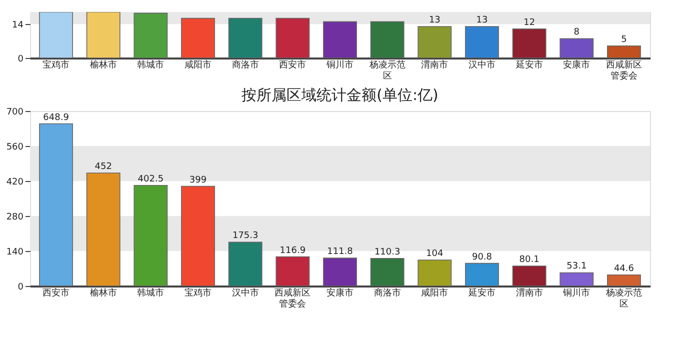 The image size is (700, 350). I want to click on data-label: 452, so click(103, 167).